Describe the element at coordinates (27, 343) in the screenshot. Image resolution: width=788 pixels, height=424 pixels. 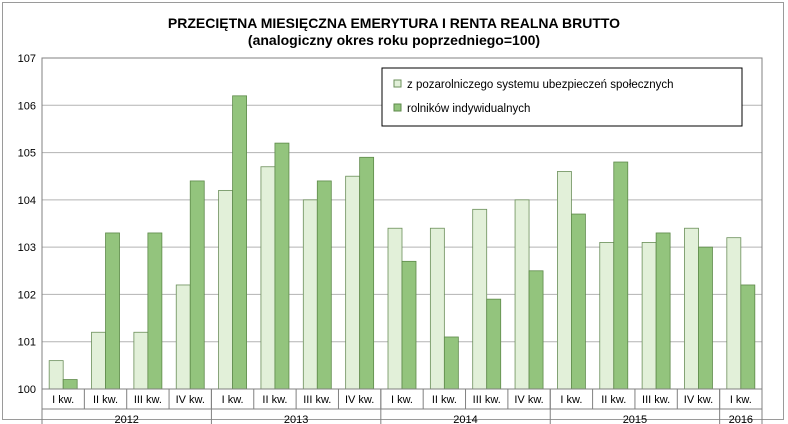
I see `y-tick-label: 101` at that location.